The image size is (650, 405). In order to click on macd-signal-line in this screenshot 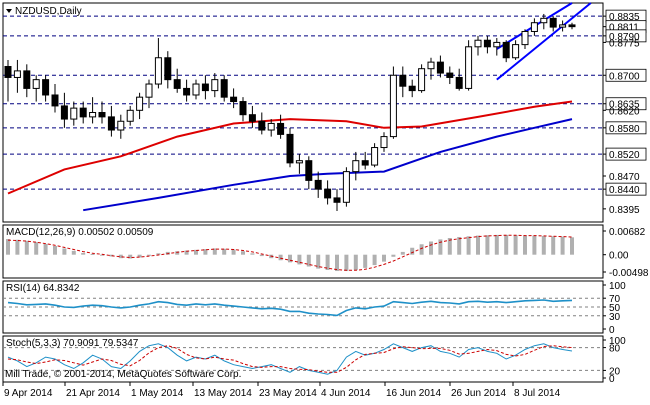, I will do `click(290, 252)`.